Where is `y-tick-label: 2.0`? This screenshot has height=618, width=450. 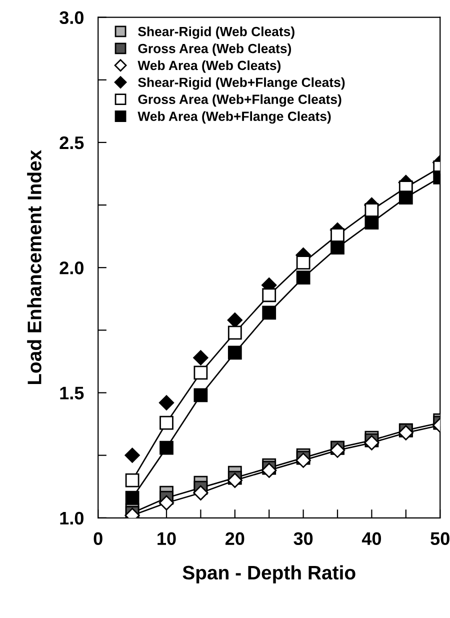 y-tick-label: 2.0 is located at coordinates (72, 268).